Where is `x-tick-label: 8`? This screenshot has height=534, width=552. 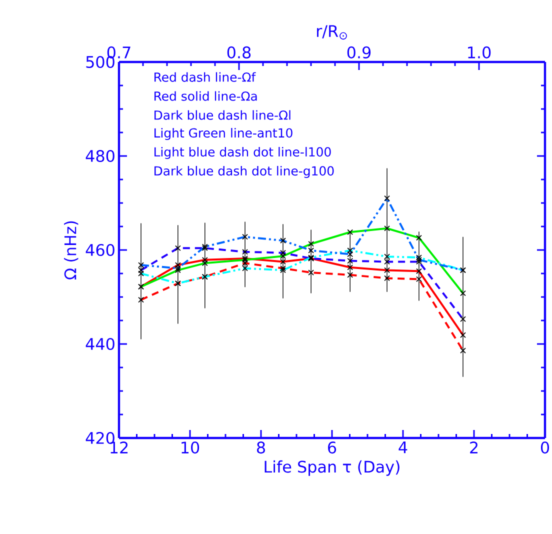
x-tick-label: 8 is located at coordinates (261, 448).